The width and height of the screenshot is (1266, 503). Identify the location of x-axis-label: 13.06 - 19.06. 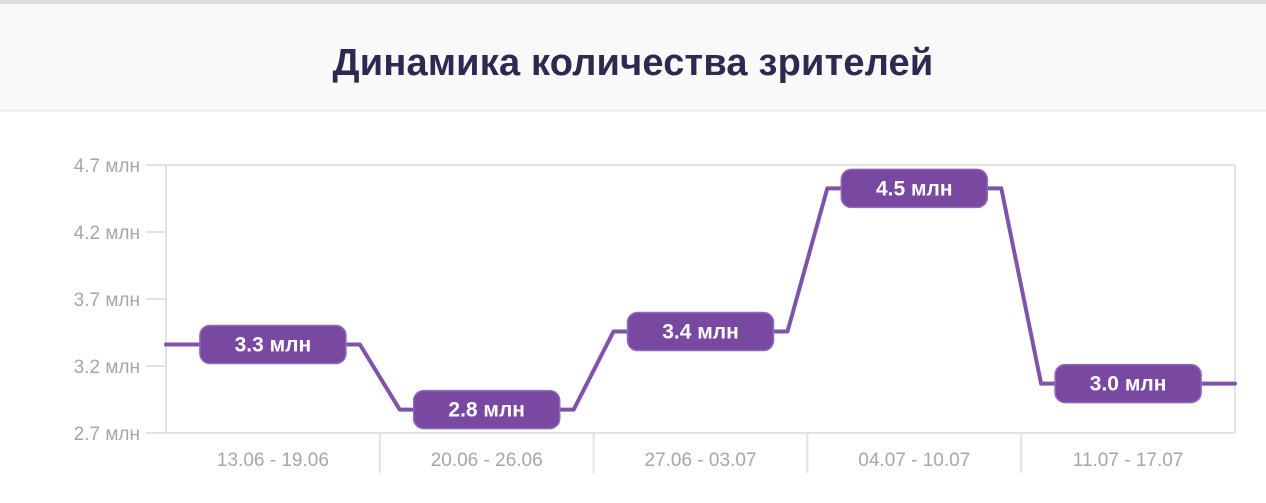
(273, 460).